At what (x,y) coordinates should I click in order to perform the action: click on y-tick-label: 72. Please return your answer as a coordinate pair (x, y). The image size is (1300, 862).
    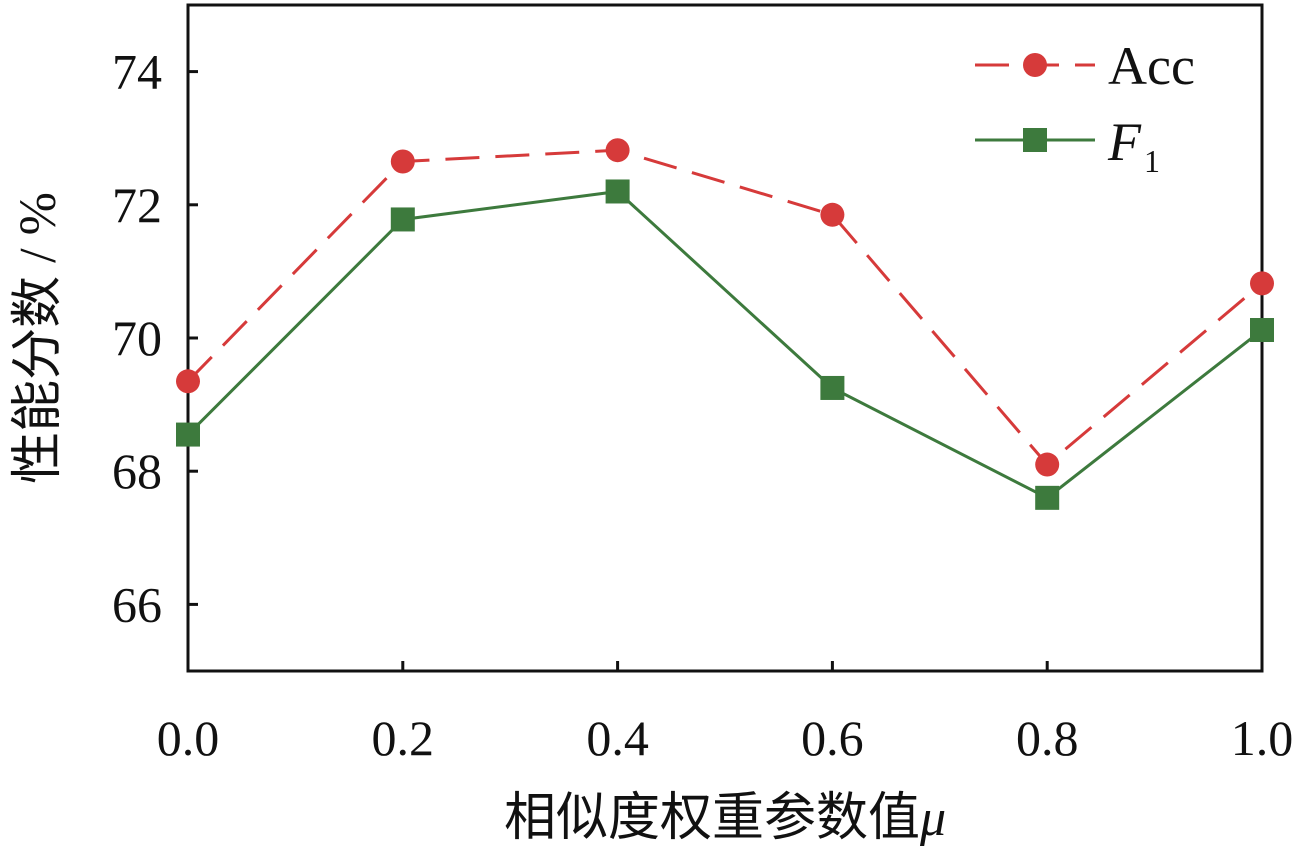
    Looking at the image, I should click on (137, 205).